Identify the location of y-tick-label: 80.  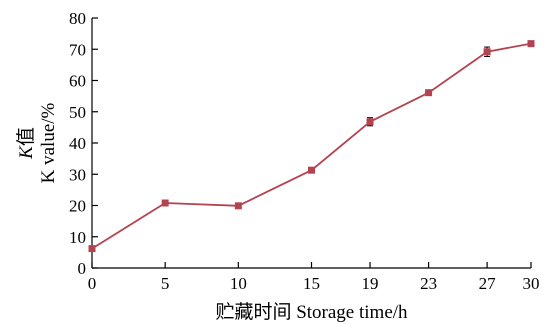
(77, 18).